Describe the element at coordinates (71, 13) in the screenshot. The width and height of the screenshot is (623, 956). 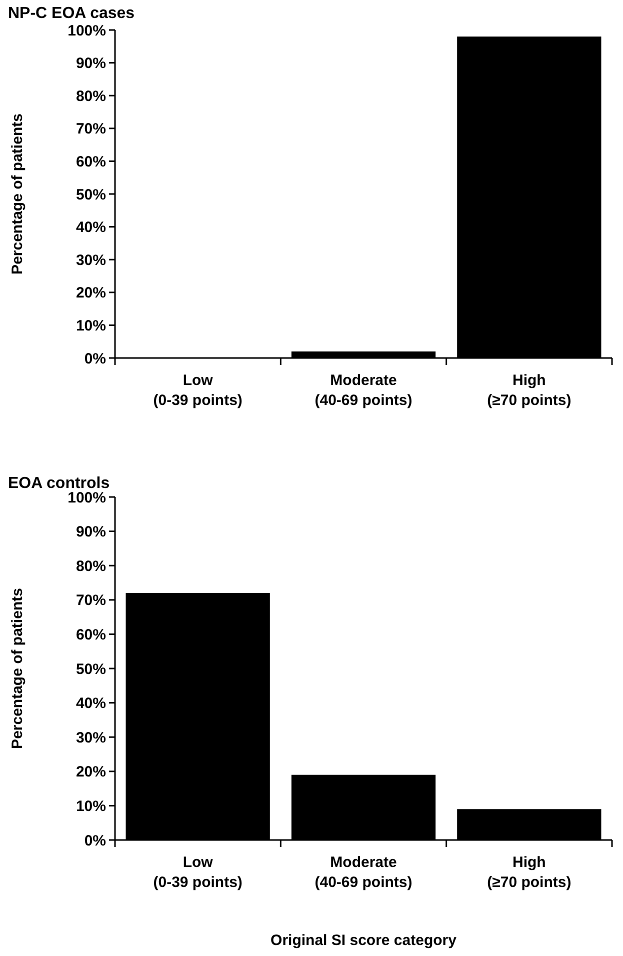
I see `chart-title: NP-C EOA cases` at that location.